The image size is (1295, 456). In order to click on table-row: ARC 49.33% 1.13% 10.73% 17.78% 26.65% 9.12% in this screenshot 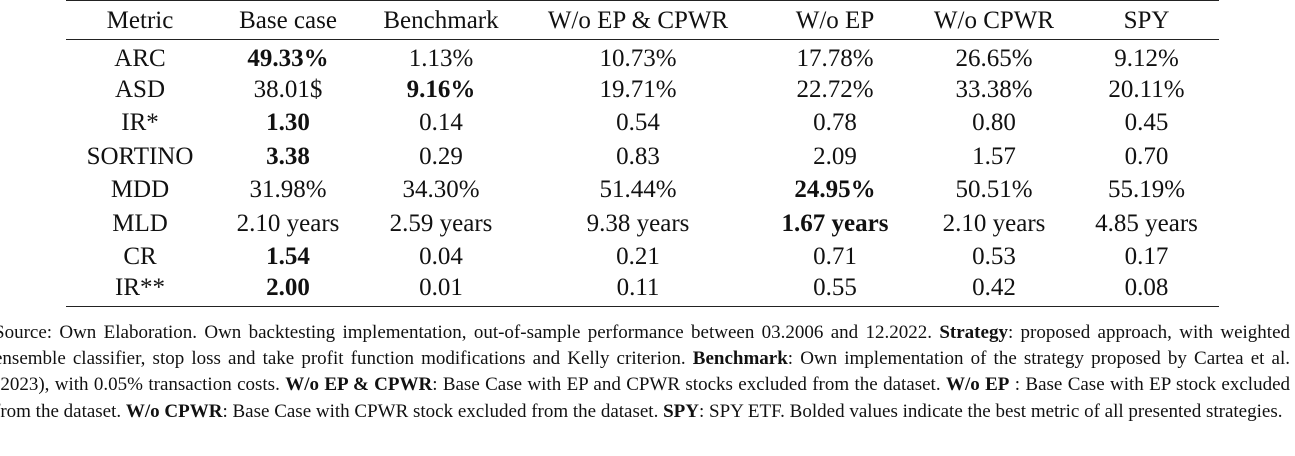, I will do `click(642, 56)`.